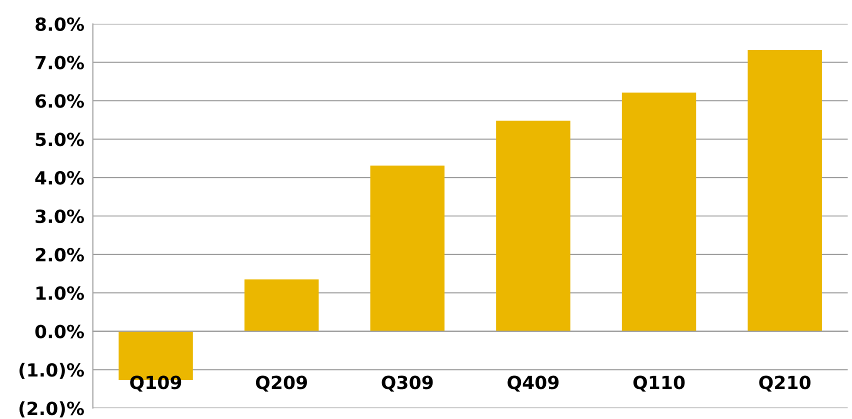 This screenshot has width=852, height=419. What do you see at coordinates (533, 384) in the screenshot?
I see `x-tick-label: Q409` at bounding box center [533, 384].